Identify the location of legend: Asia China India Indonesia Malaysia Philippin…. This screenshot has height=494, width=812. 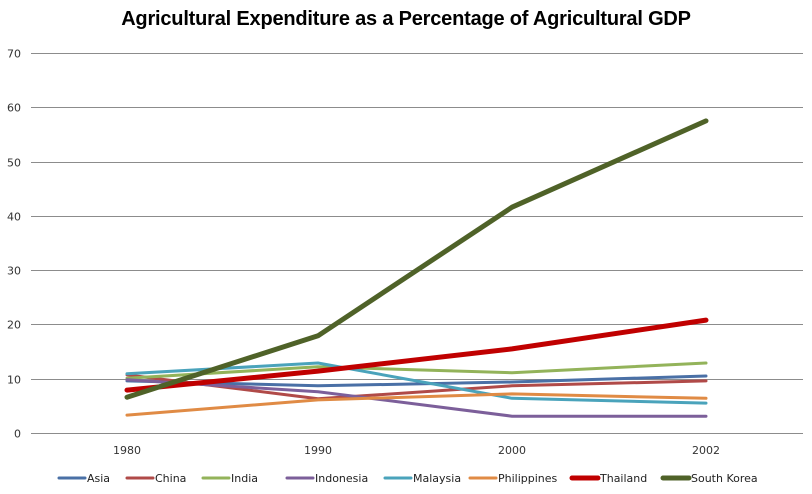
(407, 478).